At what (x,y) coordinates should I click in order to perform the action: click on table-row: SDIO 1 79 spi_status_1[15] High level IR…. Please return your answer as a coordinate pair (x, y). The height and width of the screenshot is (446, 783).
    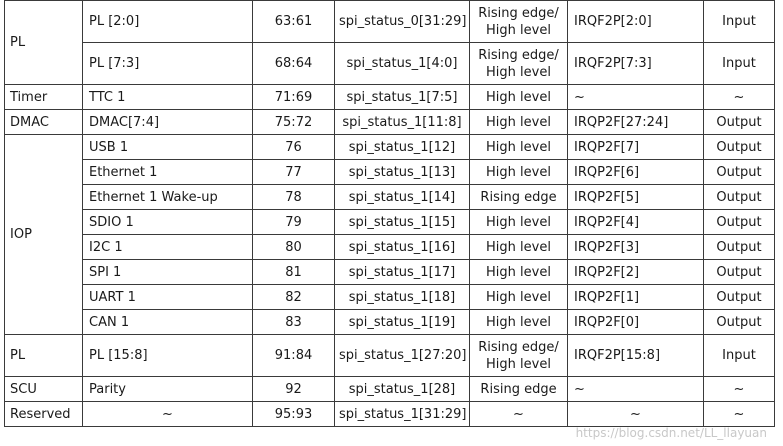
    Looking at the image, I should click on (390, 222).